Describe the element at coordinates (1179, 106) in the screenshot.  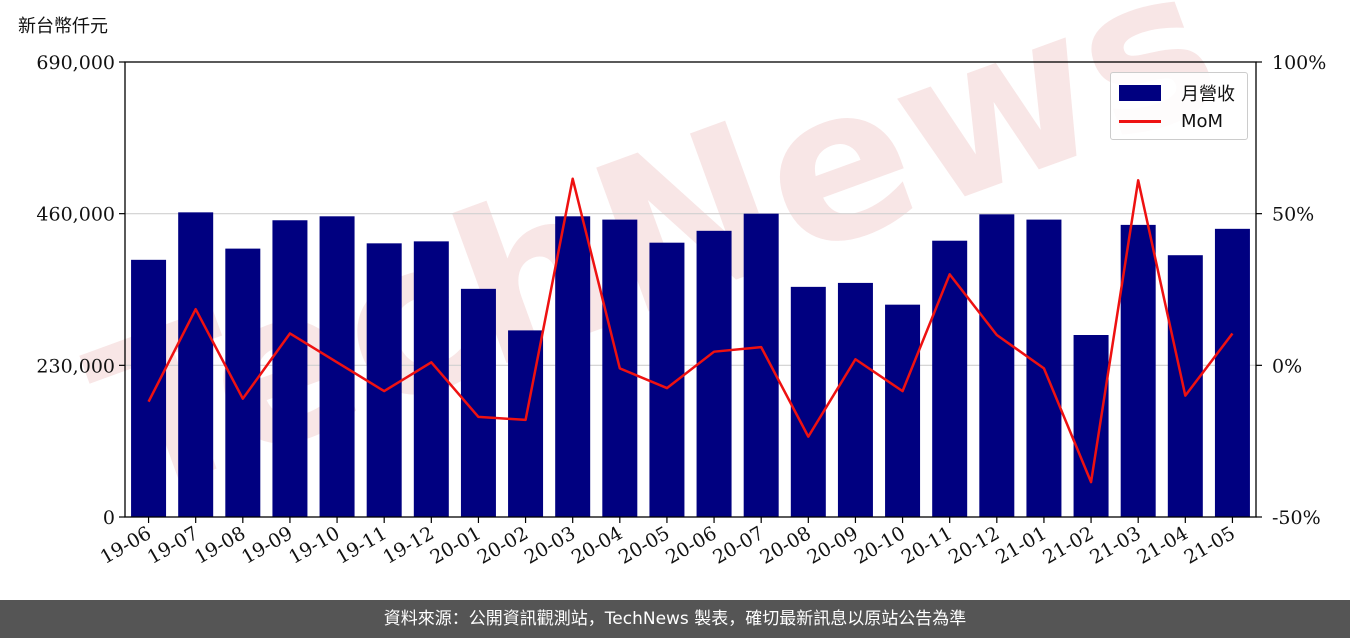
I see `legend: 月營收 MoM` at that location.